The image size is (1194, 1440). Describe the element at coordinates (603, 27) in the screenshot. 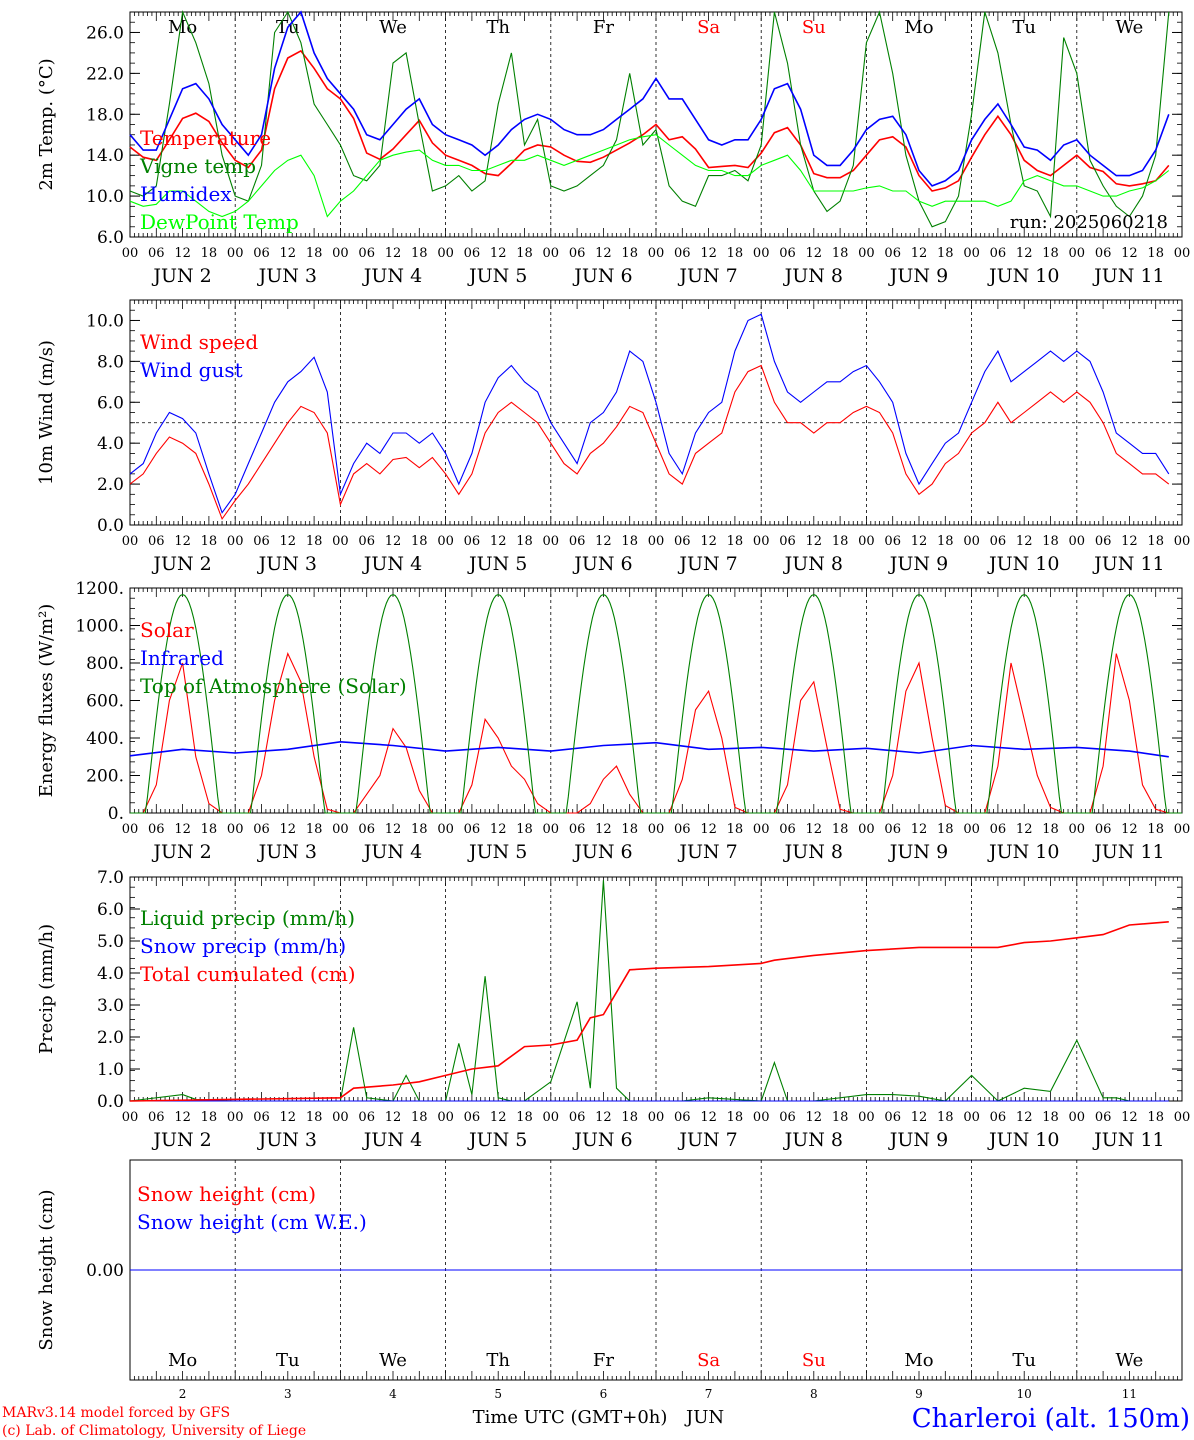

I see `weekday-label: Fr` at that location.